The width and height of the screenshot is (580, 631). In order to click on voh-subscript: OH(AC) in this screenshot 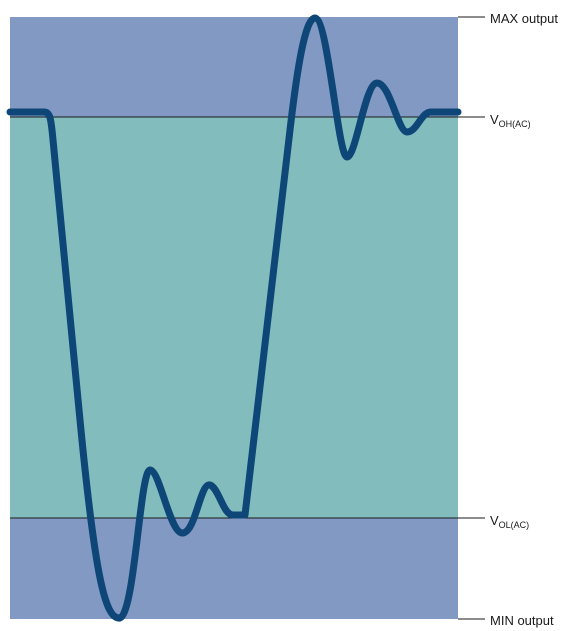, I will do `click(514, 124)`.